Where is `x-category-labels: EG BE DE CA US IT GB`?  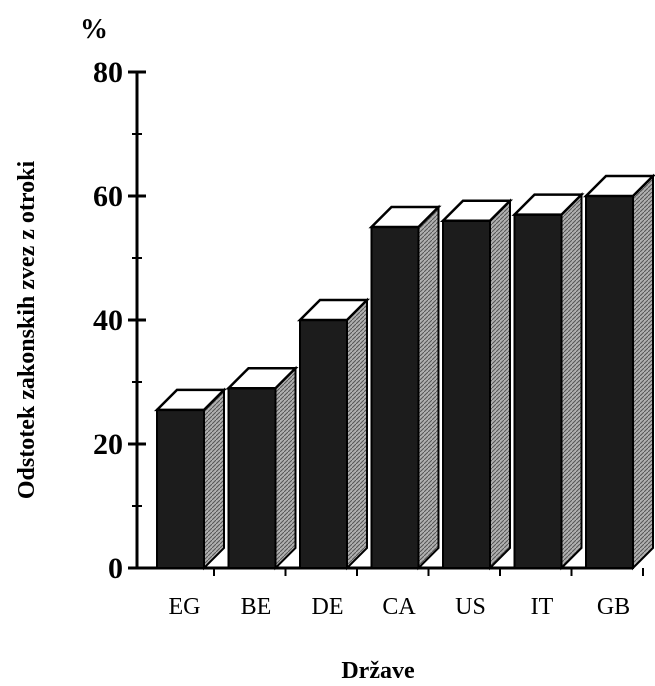 x-category-labels: EG BE DE CA US IT GB is located at coordinates (406, 594).